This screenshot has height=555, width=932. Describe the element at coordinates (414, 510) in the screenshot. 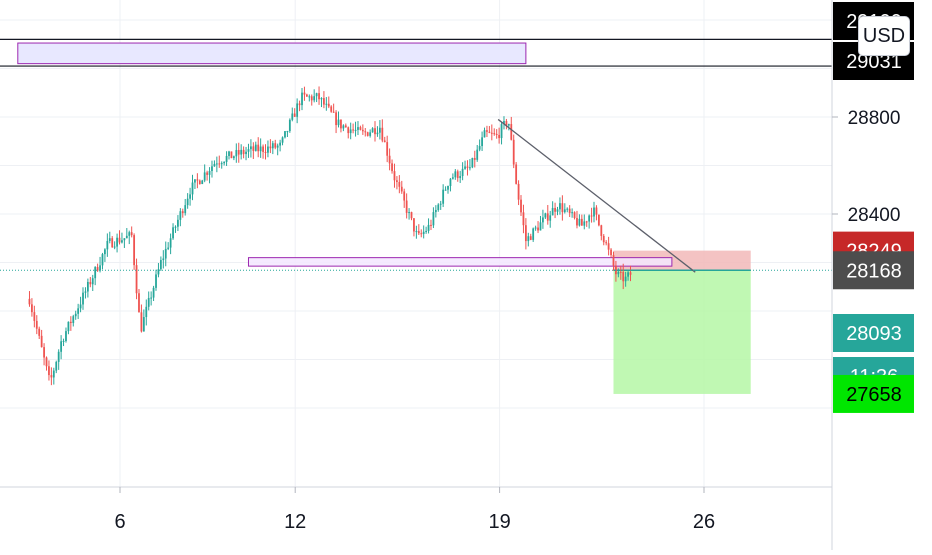

I see `time-axis: 6 12 19 26` at that location.